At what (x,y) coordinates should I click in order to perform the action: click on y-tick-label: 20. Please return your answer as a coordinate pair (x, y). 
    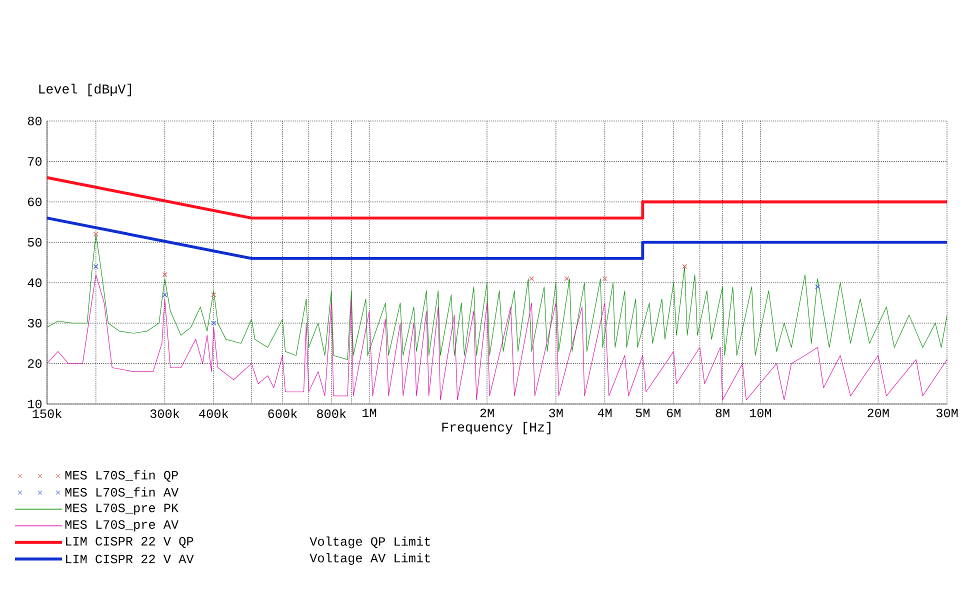
    Looking at the image, I should click on (35, 363).